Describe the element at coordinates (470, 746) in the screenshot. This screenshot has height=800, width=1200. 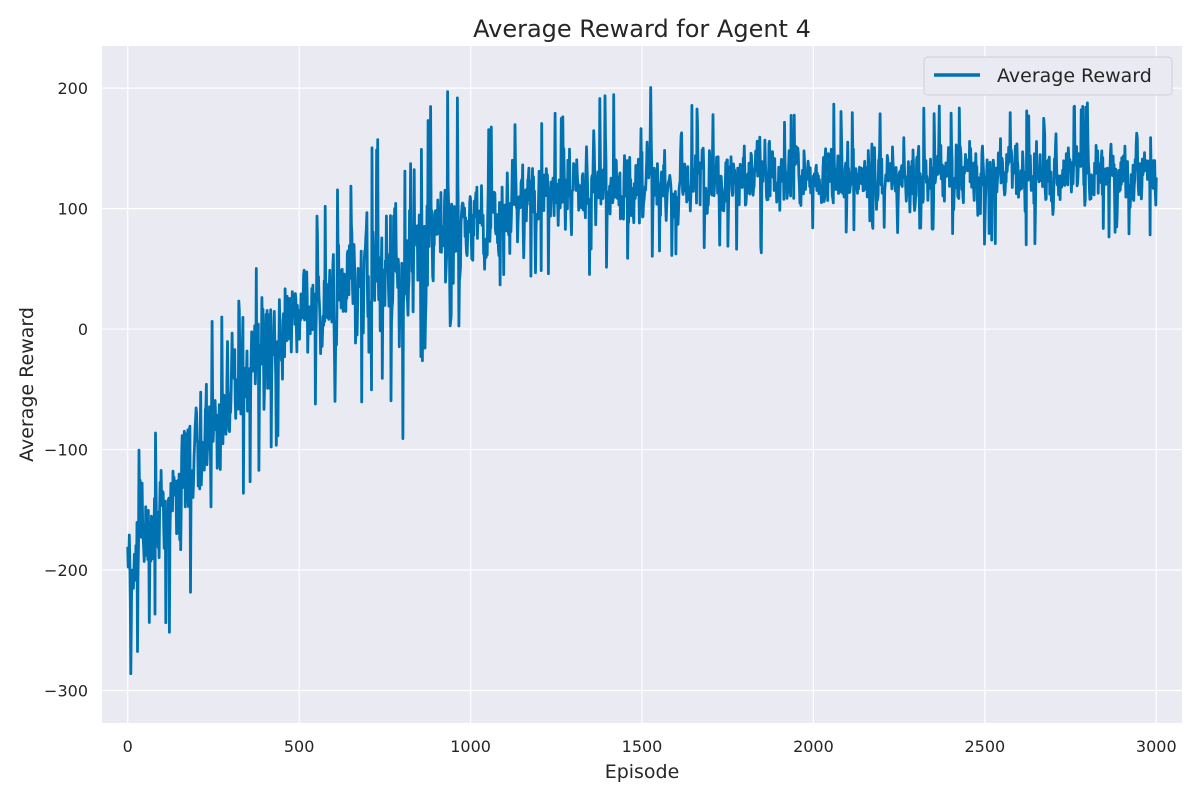
I see `x-tick-label: 1000` at that location.